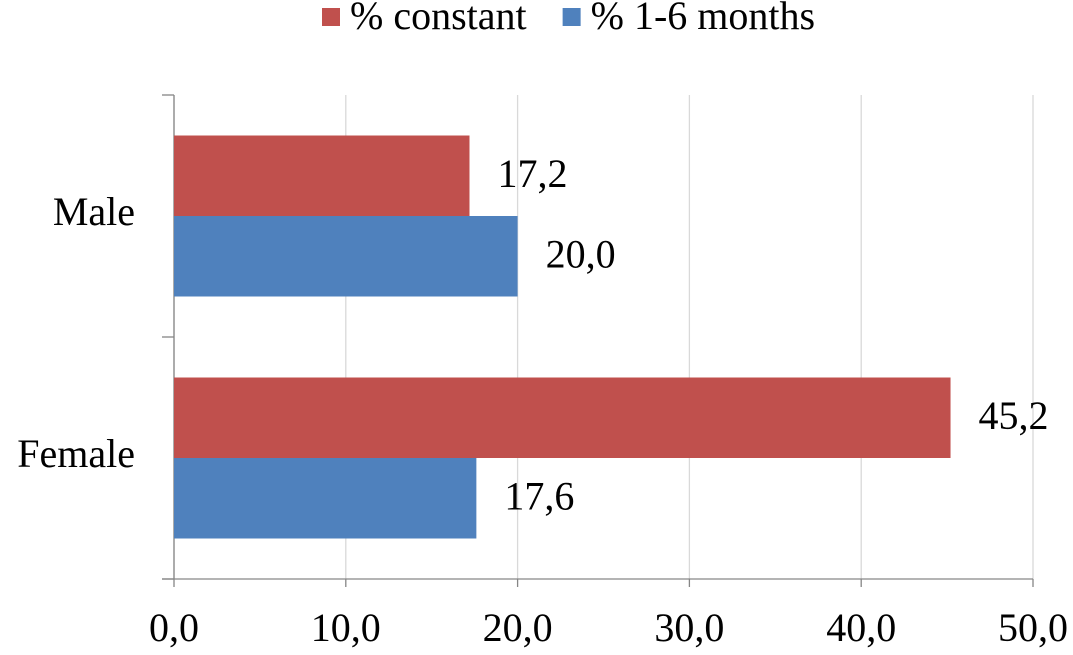  I want to click on y-tick-label: Male, so click(94, 211).